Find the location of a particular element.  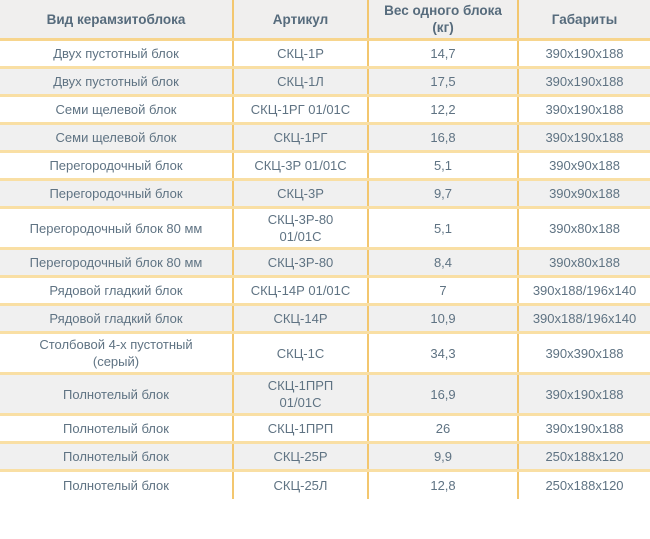

table-row: Полнотелый блок СКЦ-1ПРП 26 390х190х188 is located at coordinates (325, 429).